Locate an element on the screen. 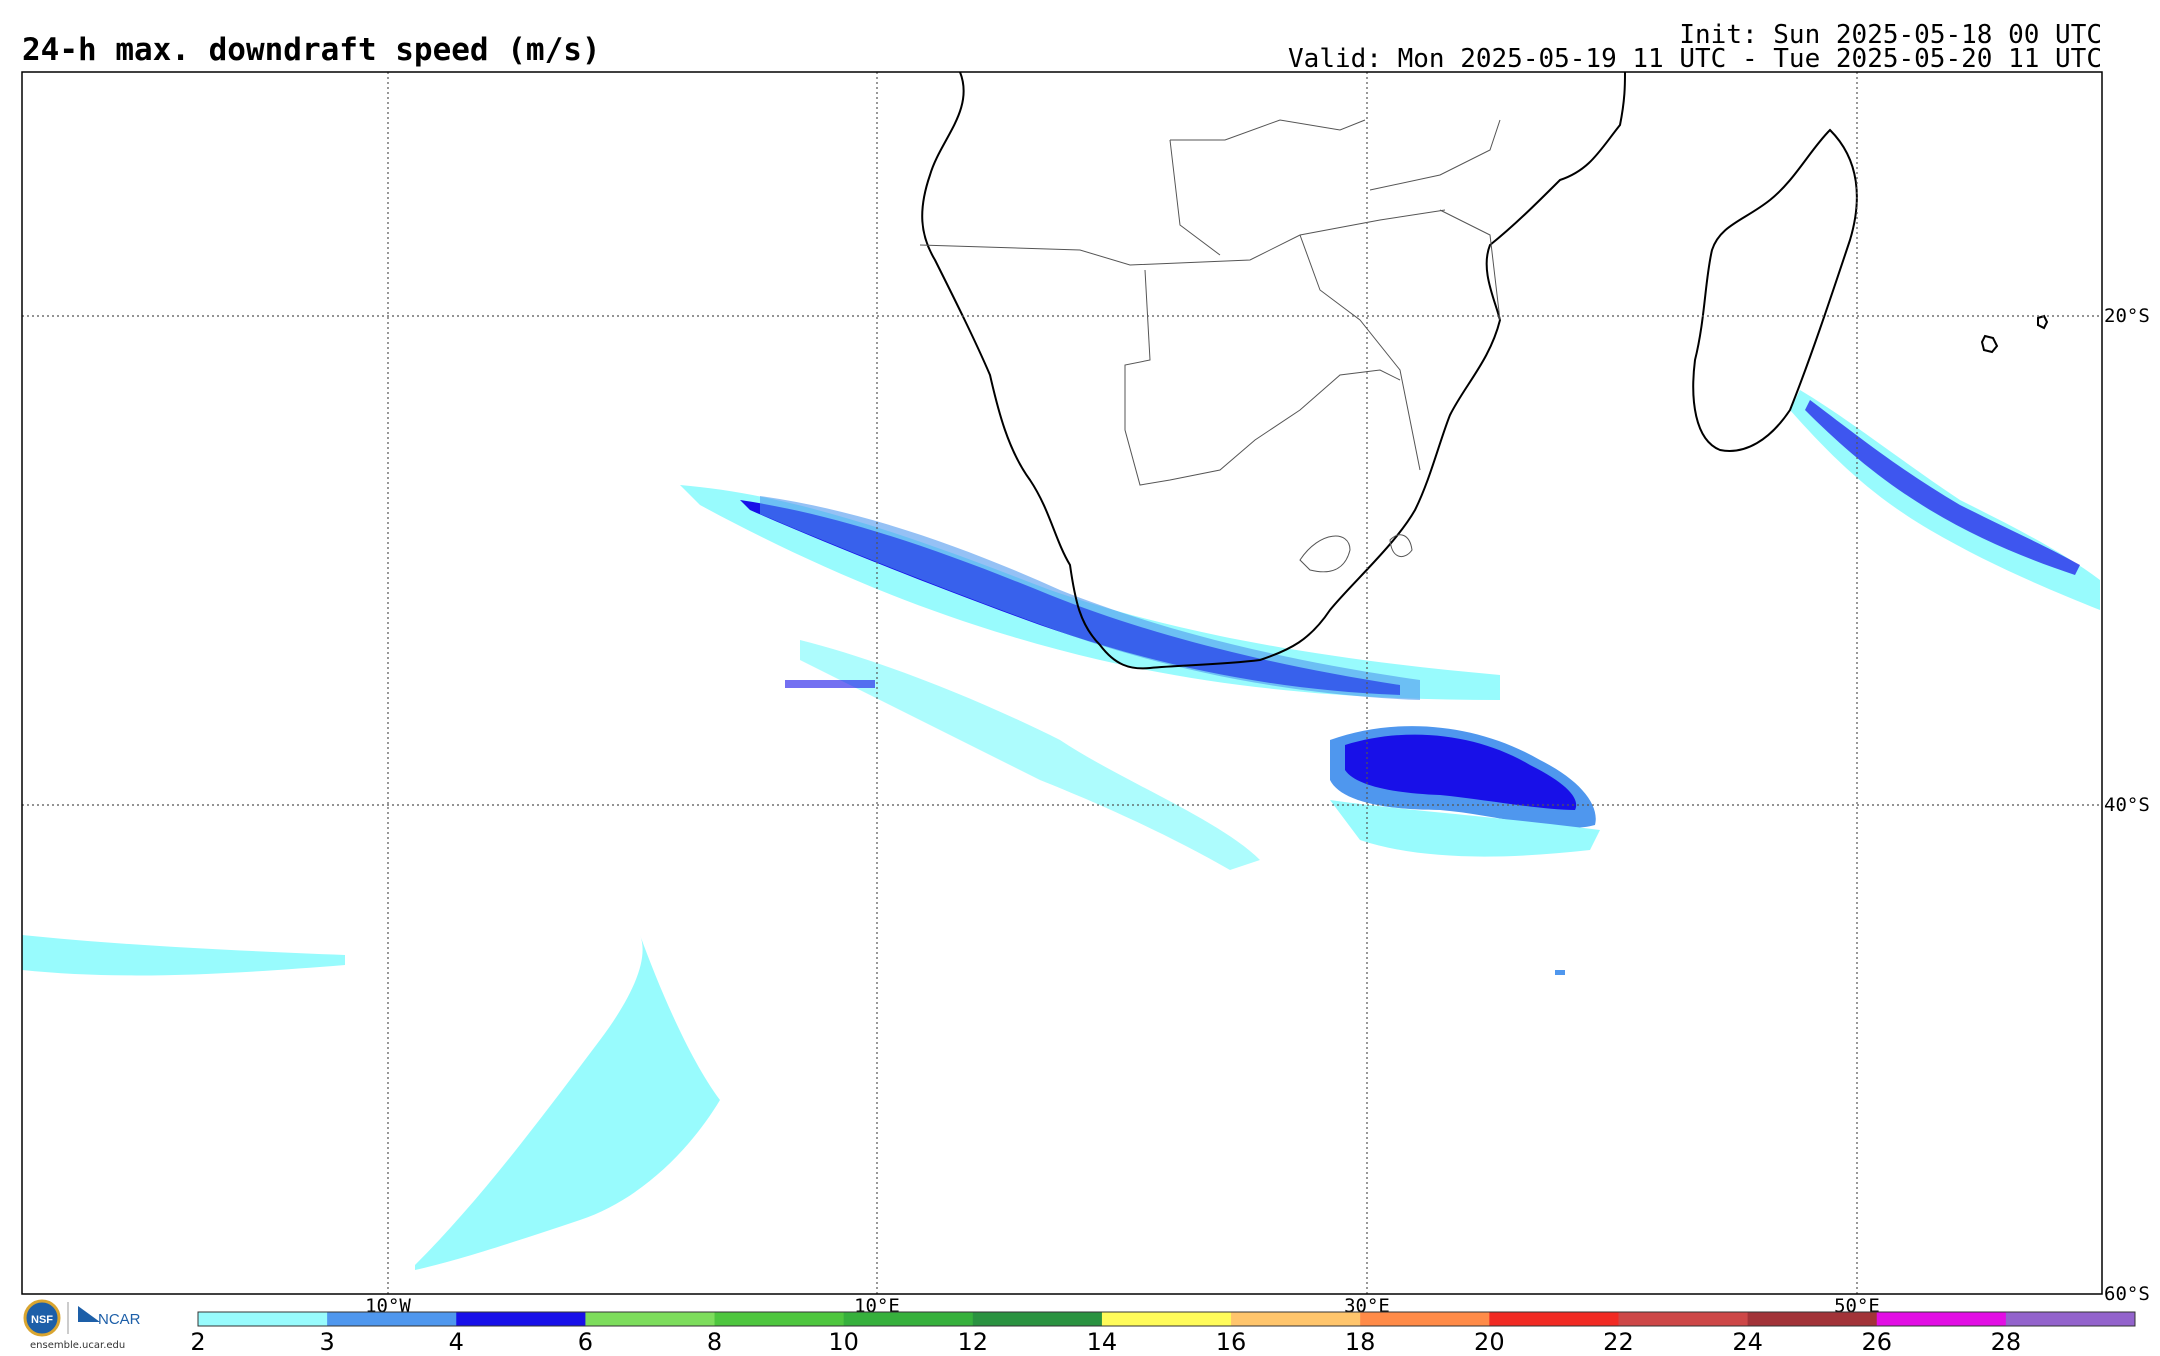 The height and width of the screenshot is (1356, 2160). island-mauritius is located at coordinates (2043, 322).